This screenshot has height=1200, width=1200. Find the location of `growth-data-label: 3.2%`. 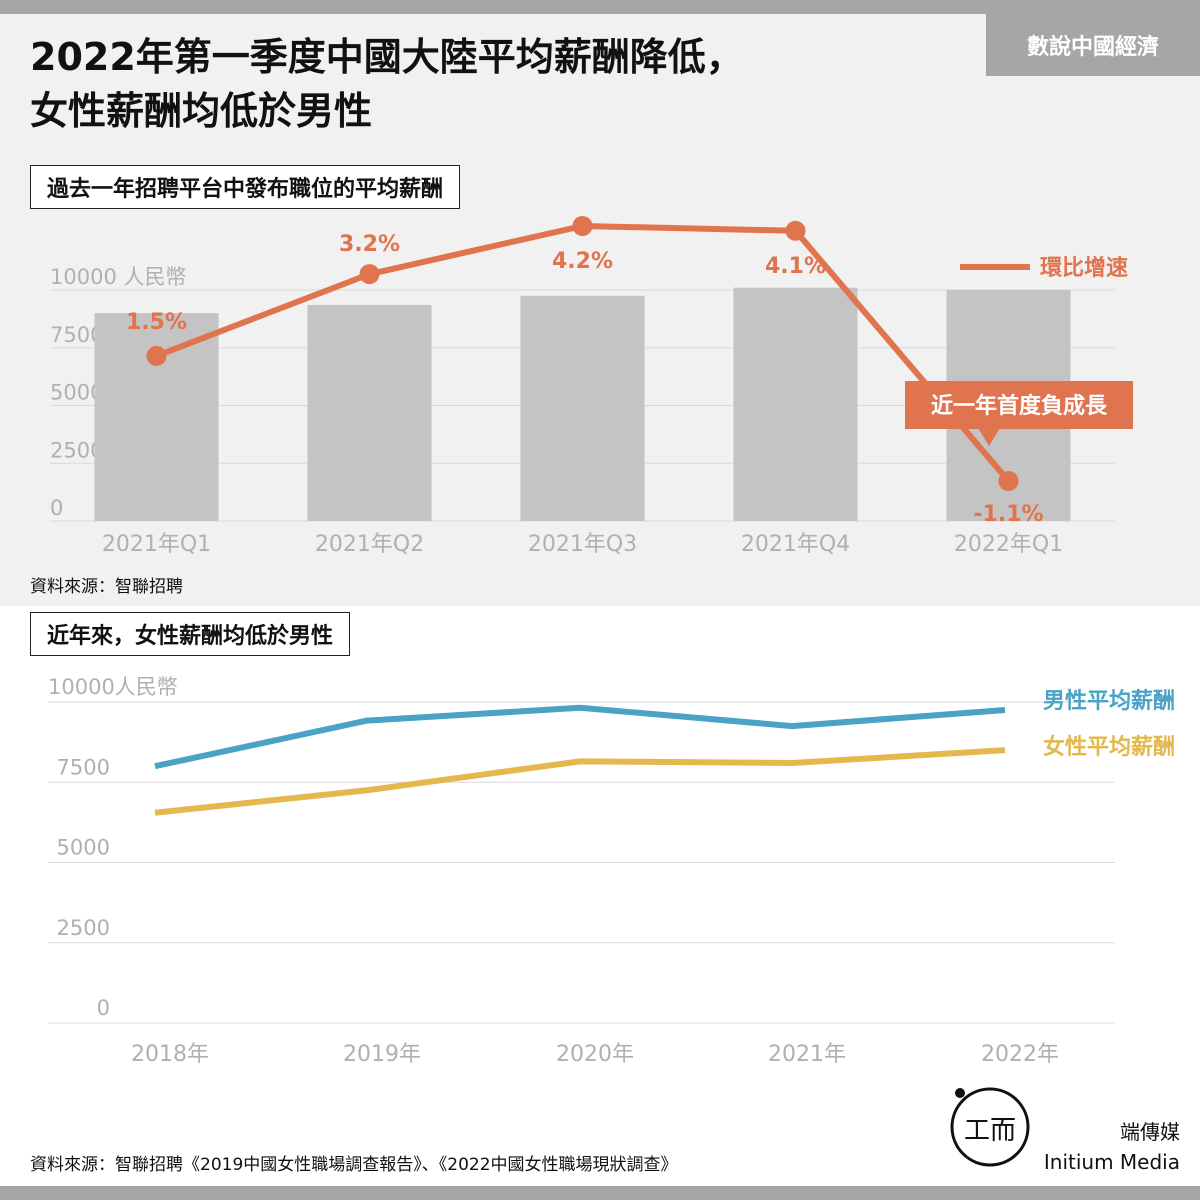

growth-data-label: 3.2% is located at coordinates (369, 244).